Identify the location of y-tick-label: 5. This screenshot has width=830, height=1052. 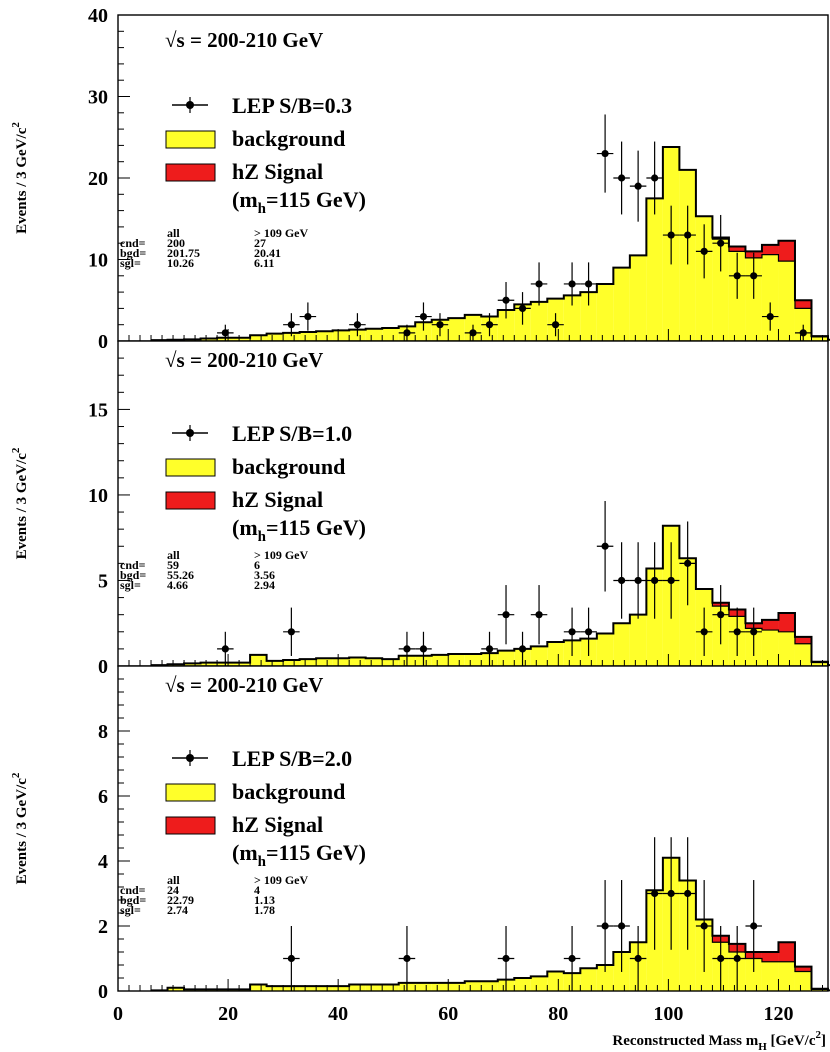
(103, 581).